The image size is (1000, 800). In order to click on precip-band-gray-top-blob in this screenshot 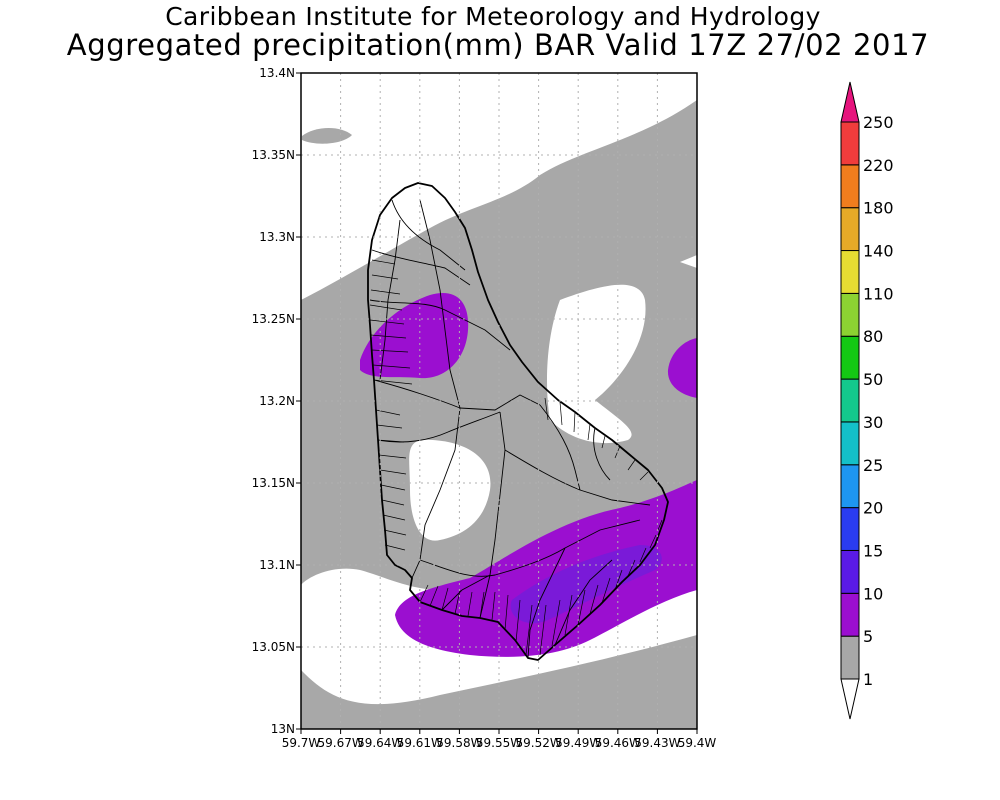, I will do `click(327, 135)`.